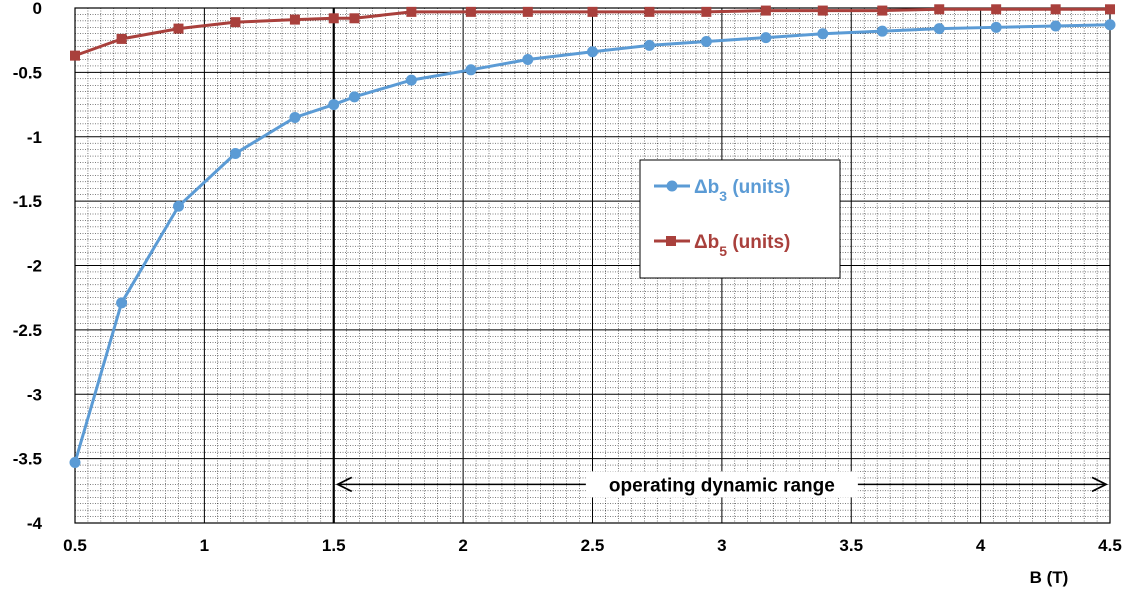 This screenshot has width=1131, height=590. Describe the element at coordinates (742, 190) in the screenshot. I see `legend-label: Δb3 (units)` at that location.